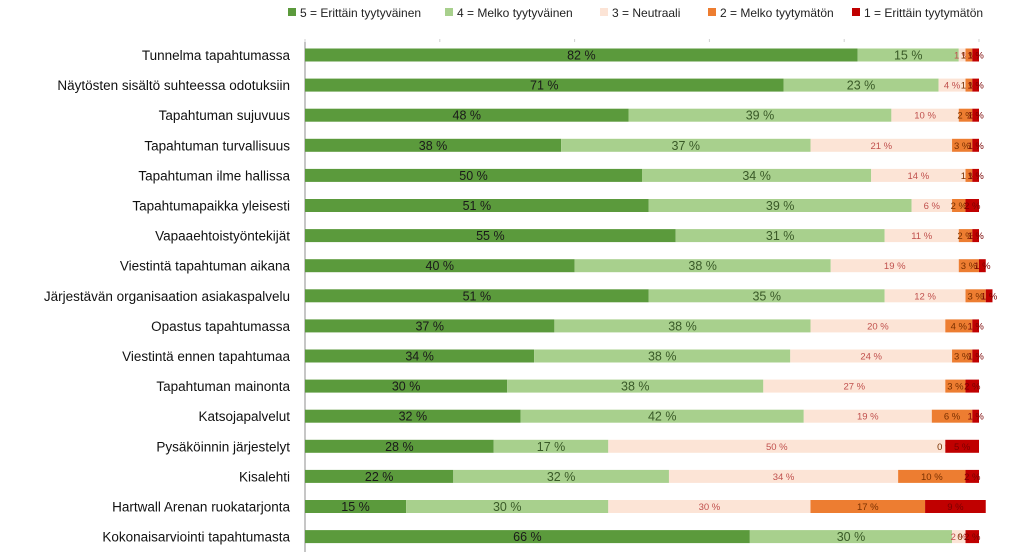 Image resolution: width=1024 pixels, height=557 pixels. I want to click on data-label: 11 %, so click(922, 236).